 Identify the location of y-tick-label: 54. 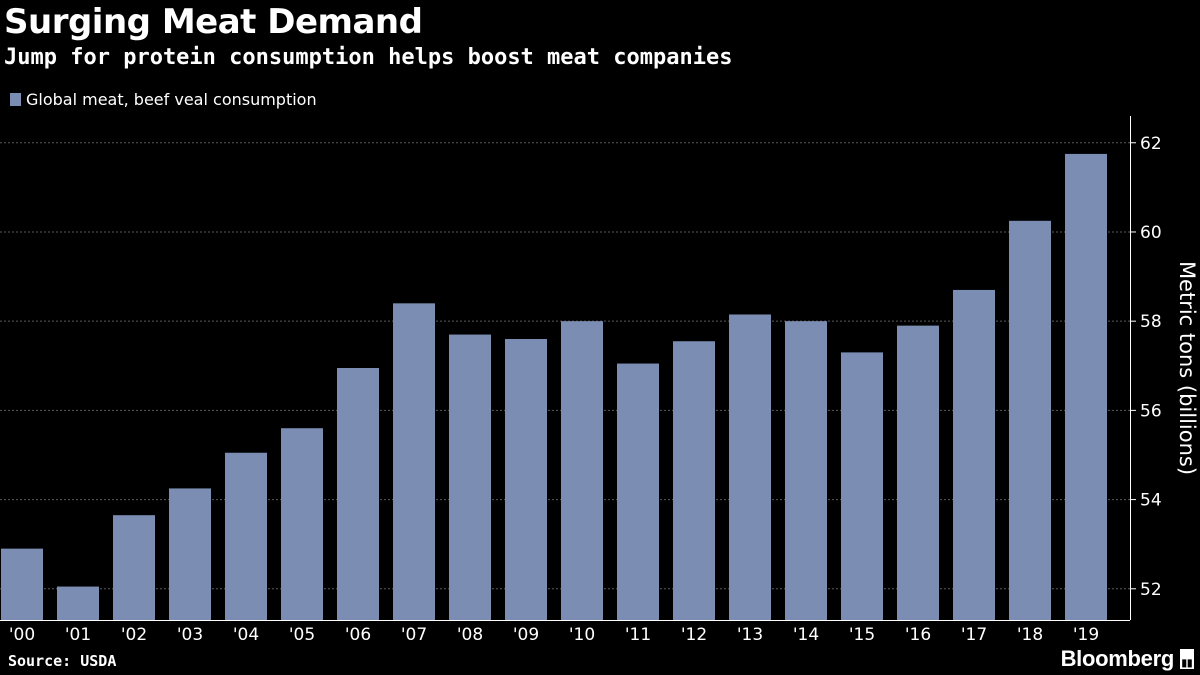
(1151, 501).